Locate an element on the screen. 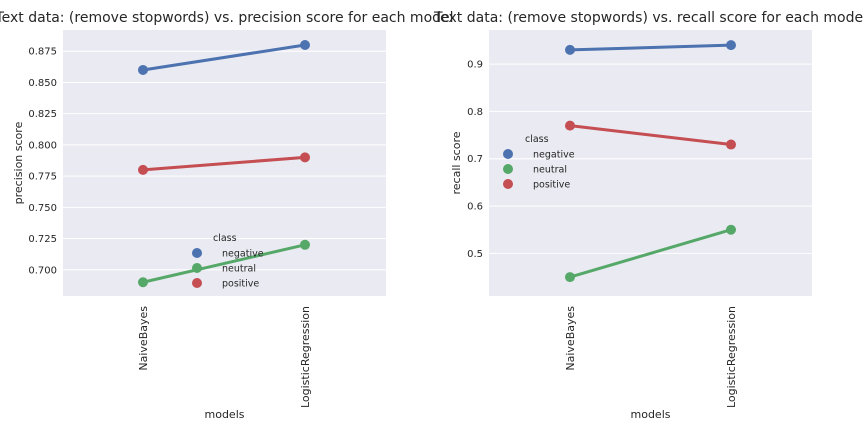 Image resolution: width=864 pixels, height=432 pixels. y-tick-label: 0.825 is located at coordinates (42, 114).